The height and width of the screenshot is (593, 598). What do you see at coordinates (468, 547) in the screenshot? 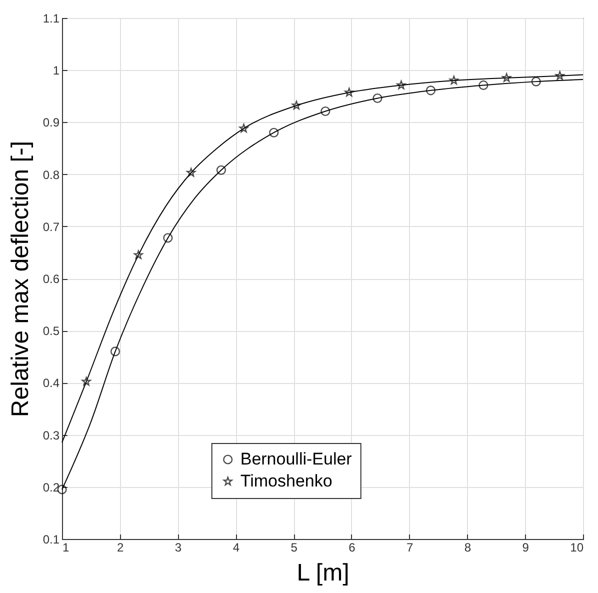
I see `x-tick-label: 8` at bounding box center [468, 547].